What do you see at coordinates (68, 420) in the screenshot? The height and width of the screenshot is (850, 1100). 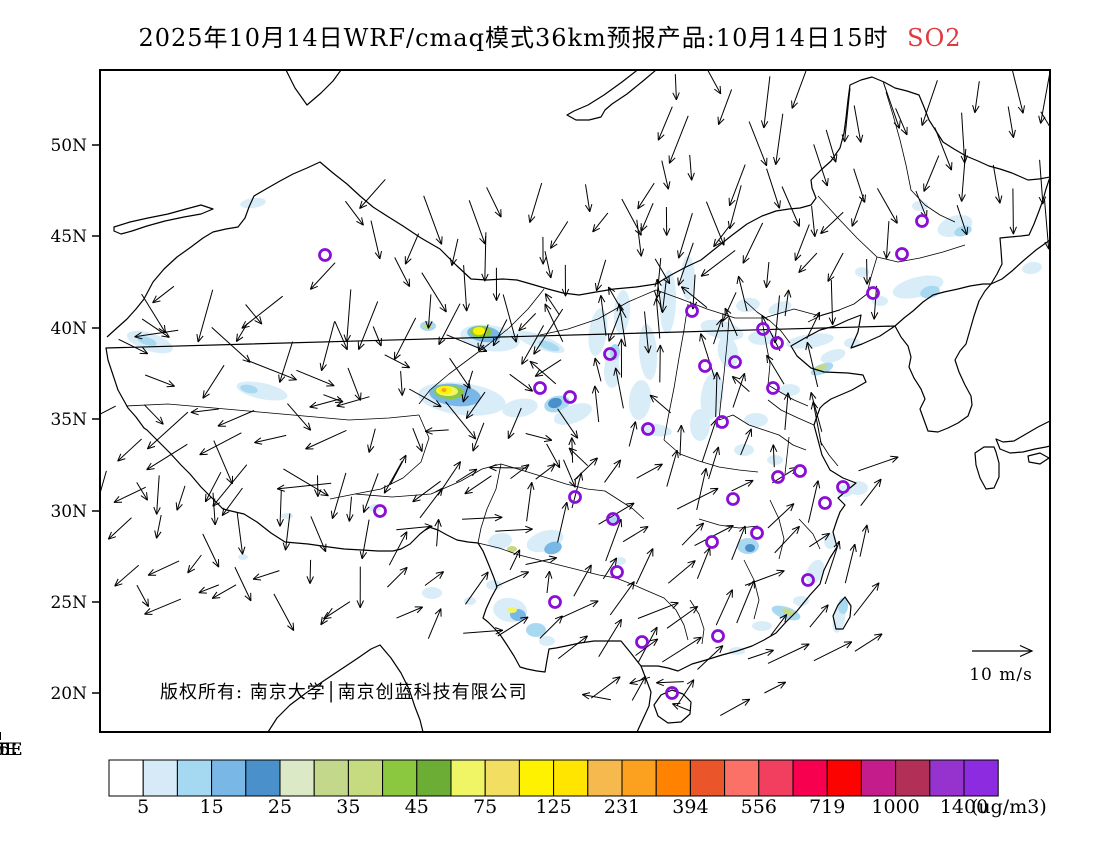 I see `lat-tick-label: 35N` at bounding box center [68, 420].